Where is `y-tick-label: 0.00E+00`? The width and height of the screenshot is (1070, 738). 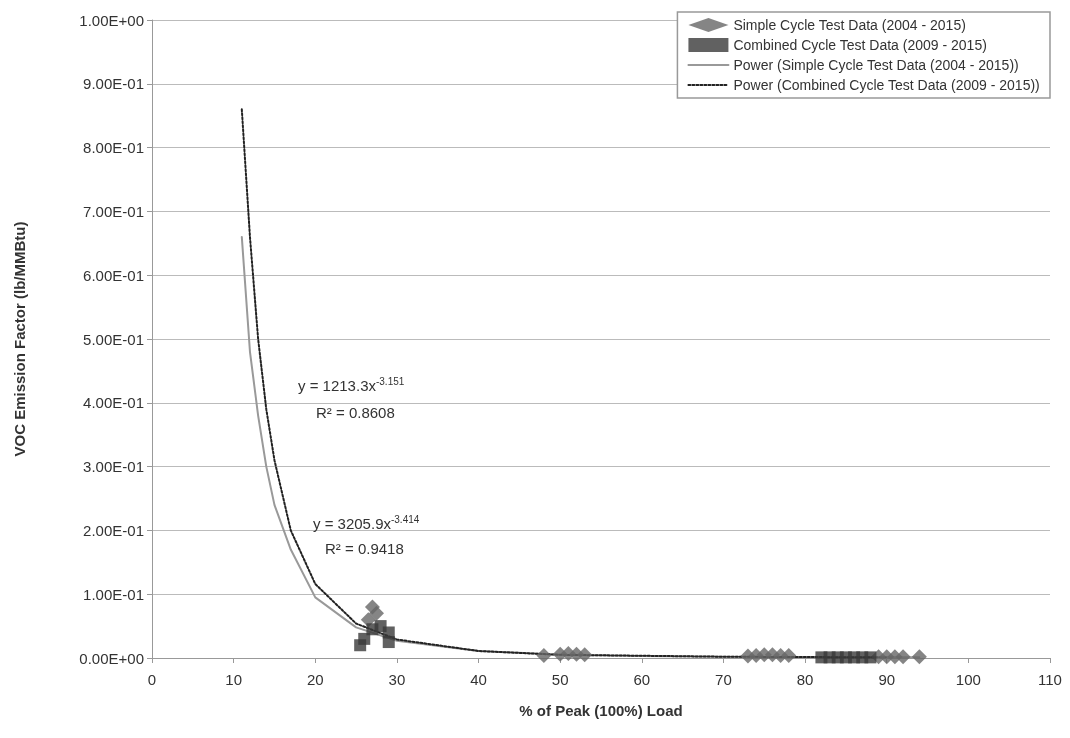
y-tick-label: 0.00E+00 is located at coordinates (111, 658).